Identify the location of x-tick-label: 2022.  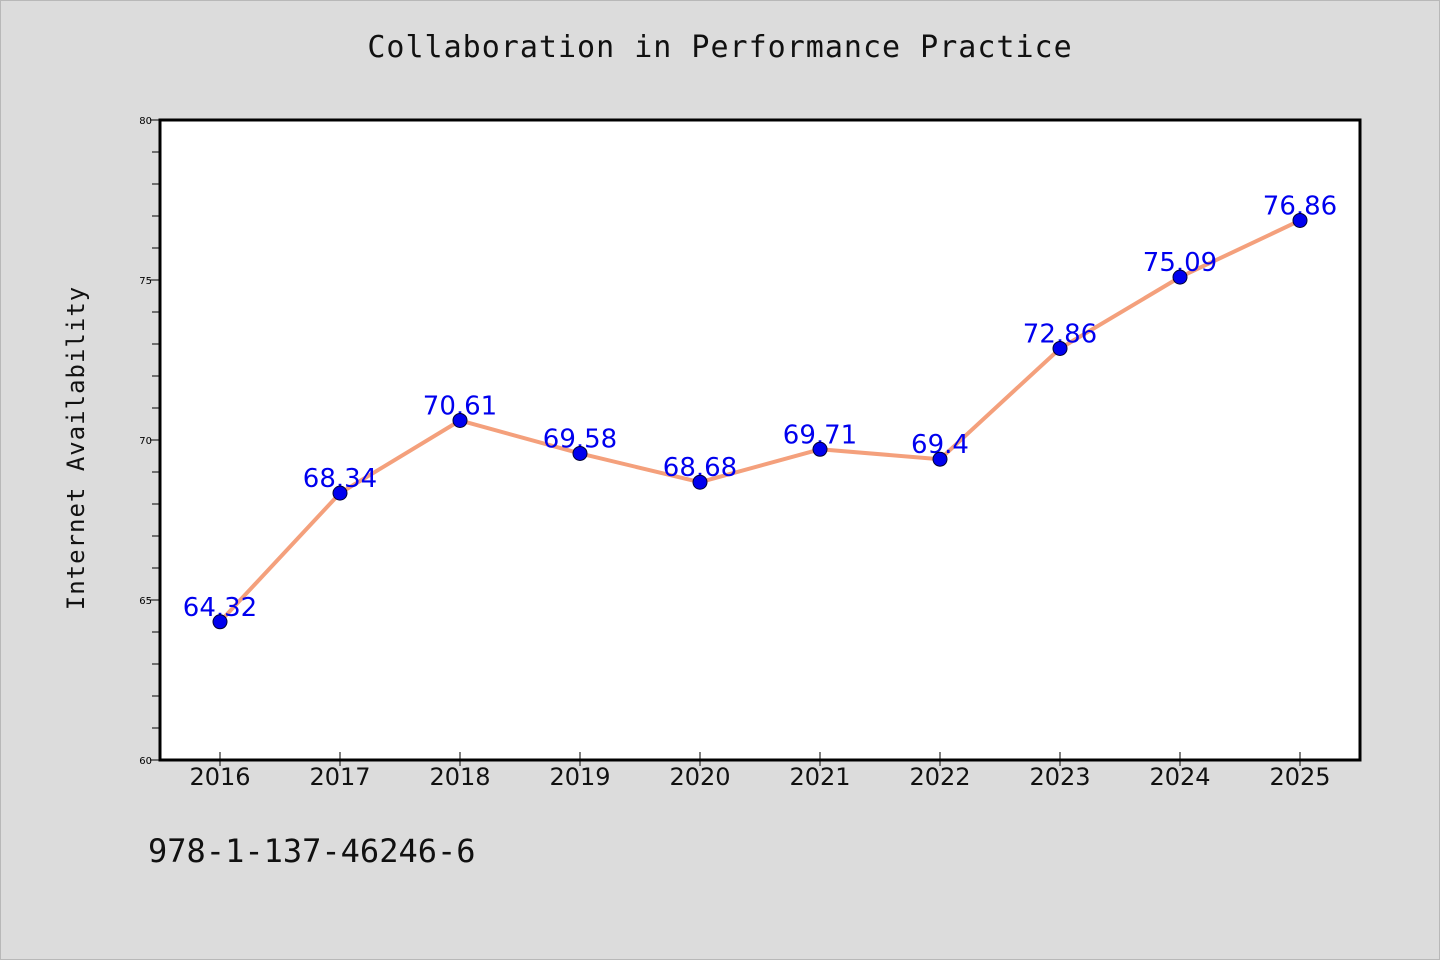
(939, 777).